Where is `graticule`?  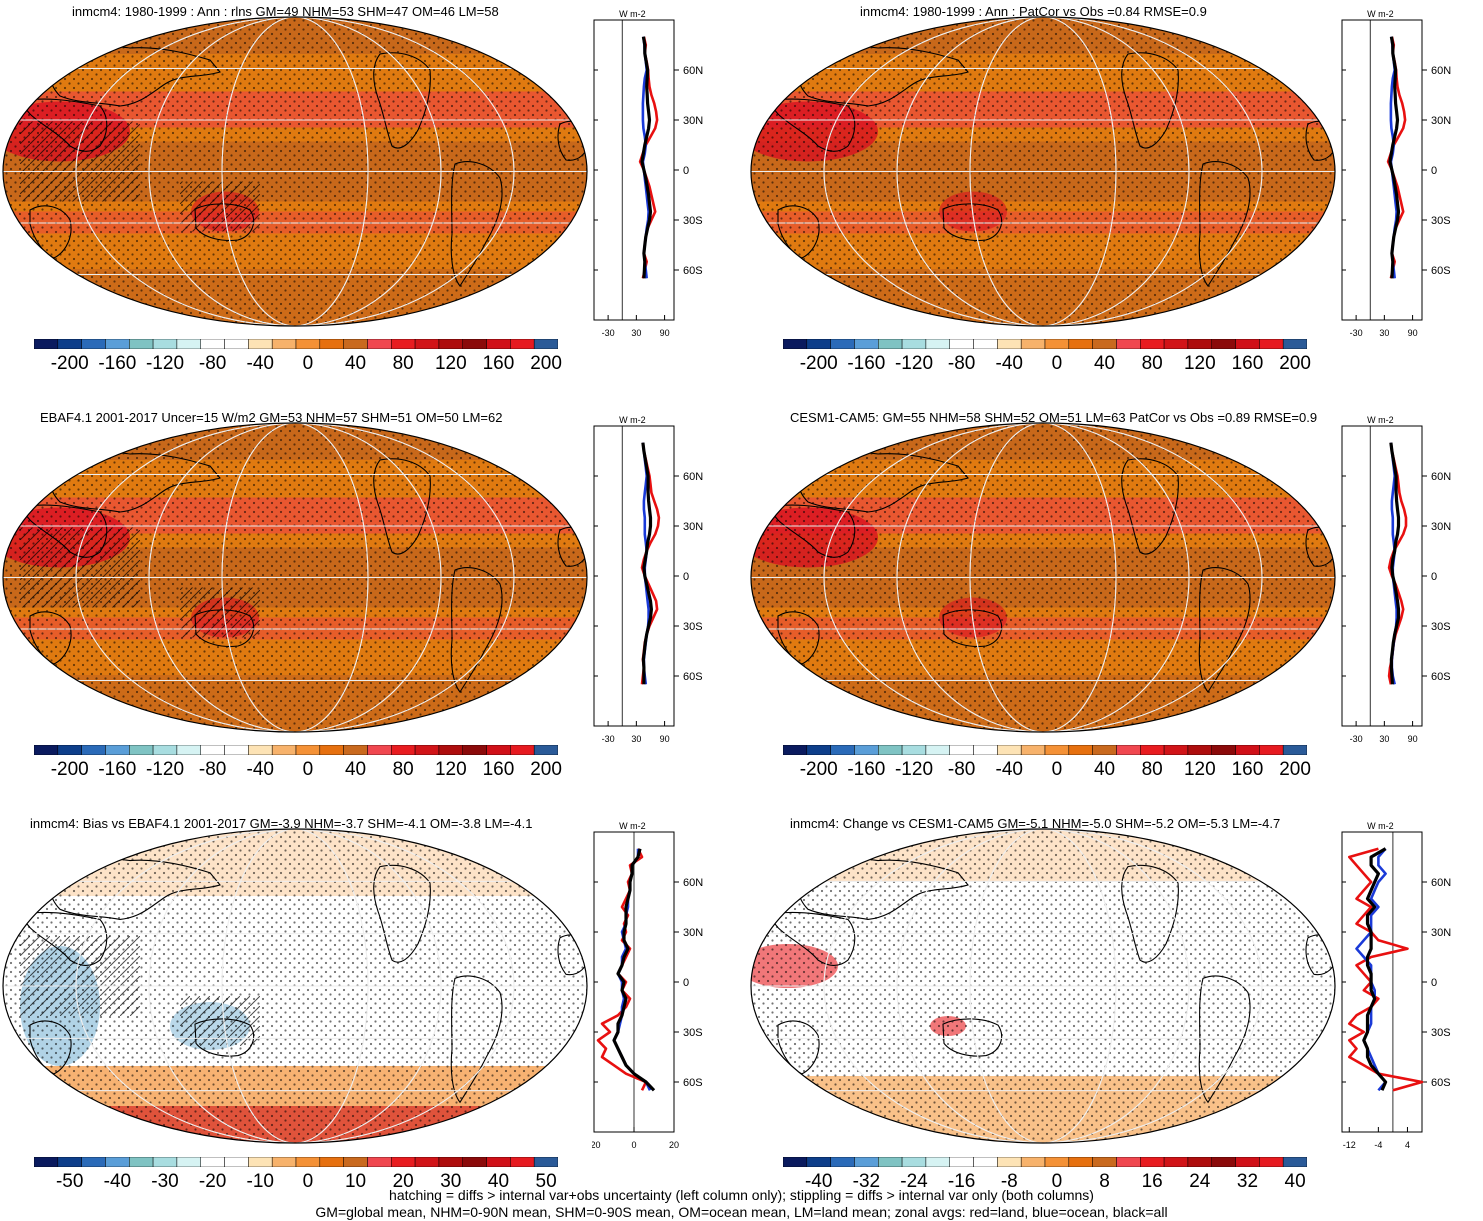
graticule is located at coordinates (295, 171).